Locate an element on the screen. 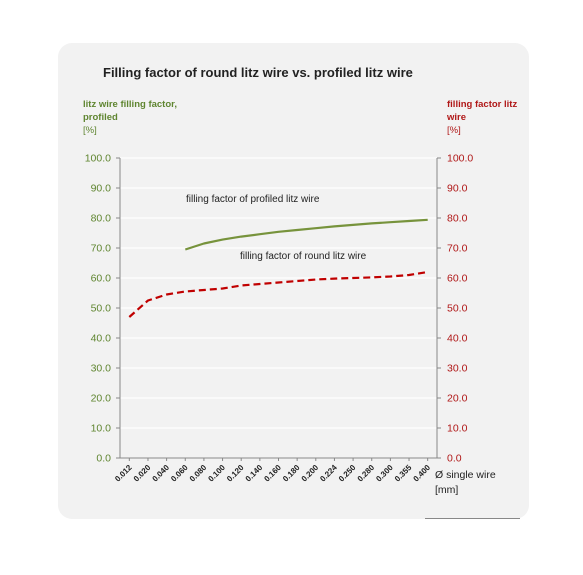  left-y-tick-label: 90.0 is located at coordinates (101, 189).